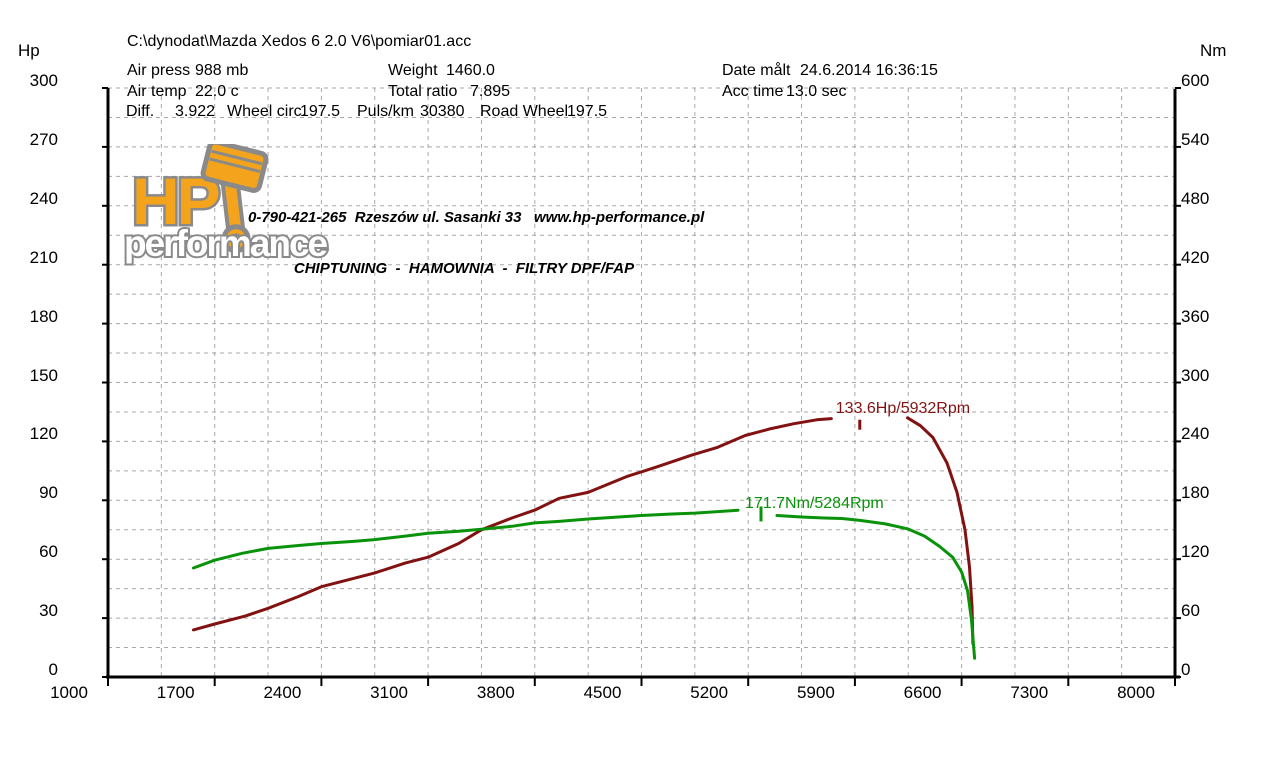 The width and height of the screenshot is (1280, 768). What do you see at coordinates (490, 91) in the screenshot?
I see `total-ratio-value: 7.895` at bounding box center [490, 91].